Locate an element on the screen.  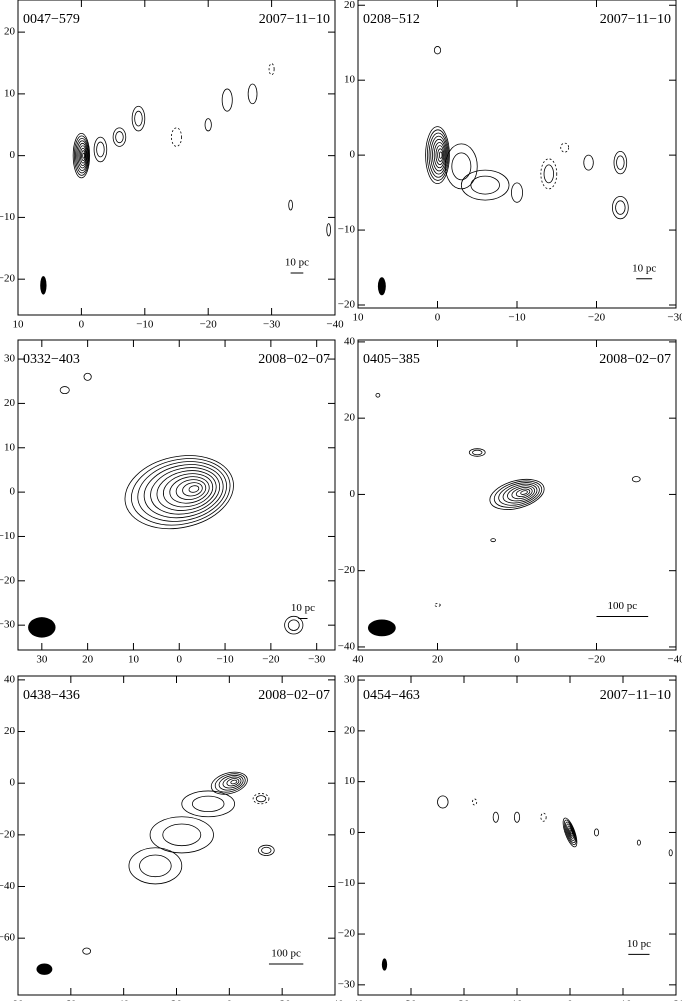
source-name: 0332−403 is located at coordinates (51, 359).